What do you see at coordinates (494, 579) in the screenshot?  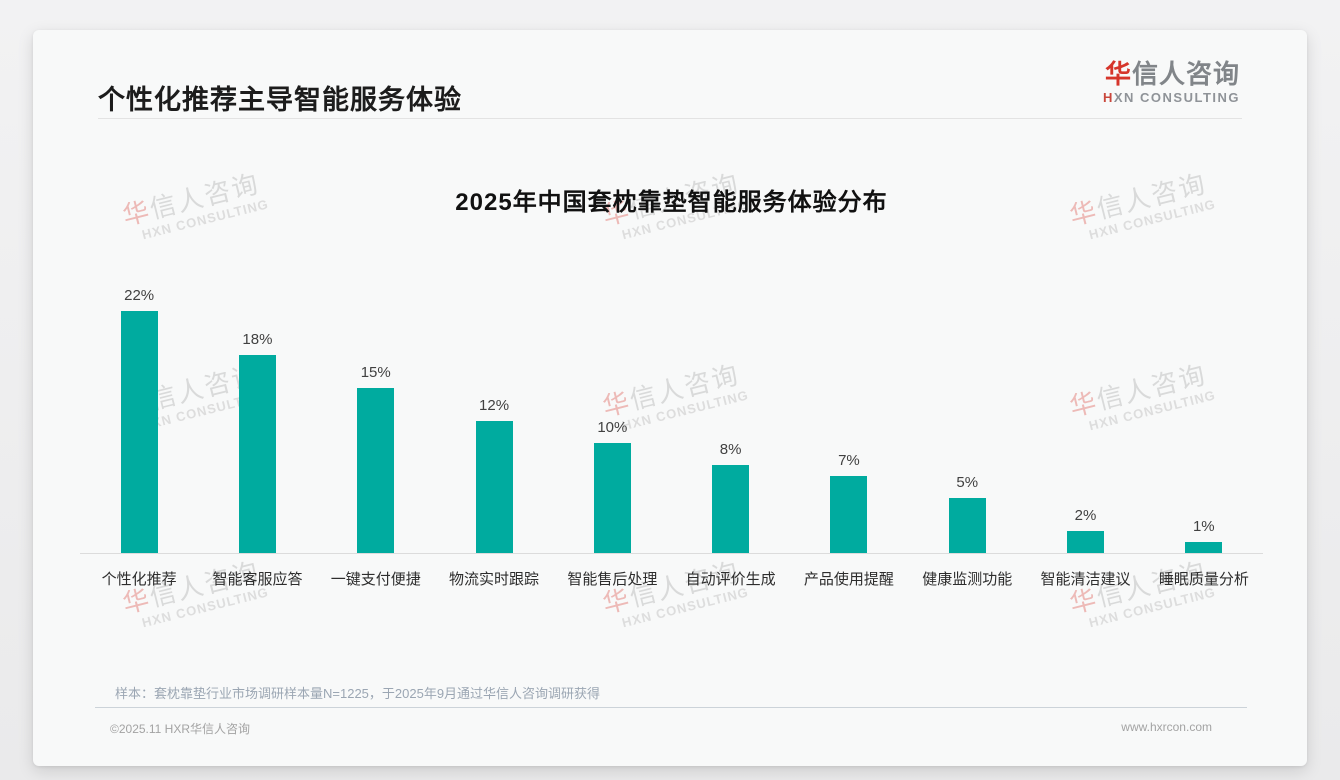 I see `category-label: 物流实时跟踪` at bounding box center [494, 579].